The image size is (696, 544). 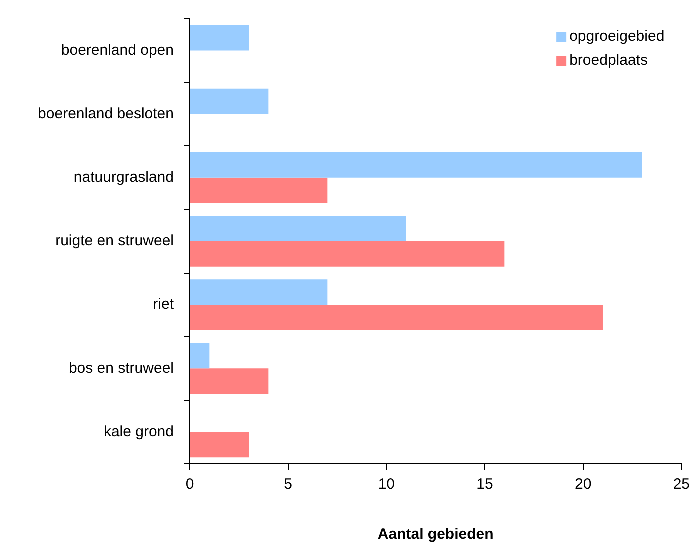 I want to click on y-tick-label: boerenland besloten, so click(x=106, y=114).